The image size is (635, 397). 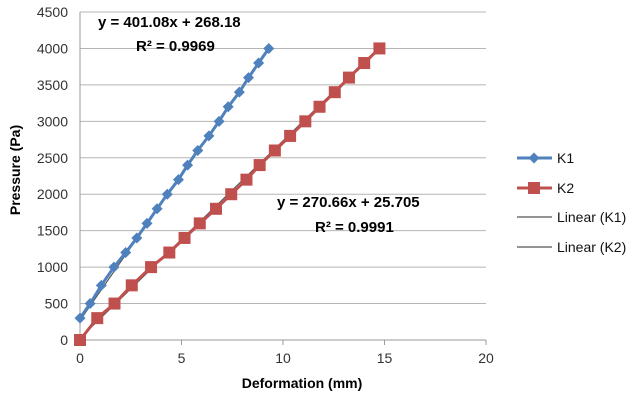 What do you see at coordinates (283, 358) in the screenshot?
I see `x-tick-label: 10` at bounding box center [283, 358].